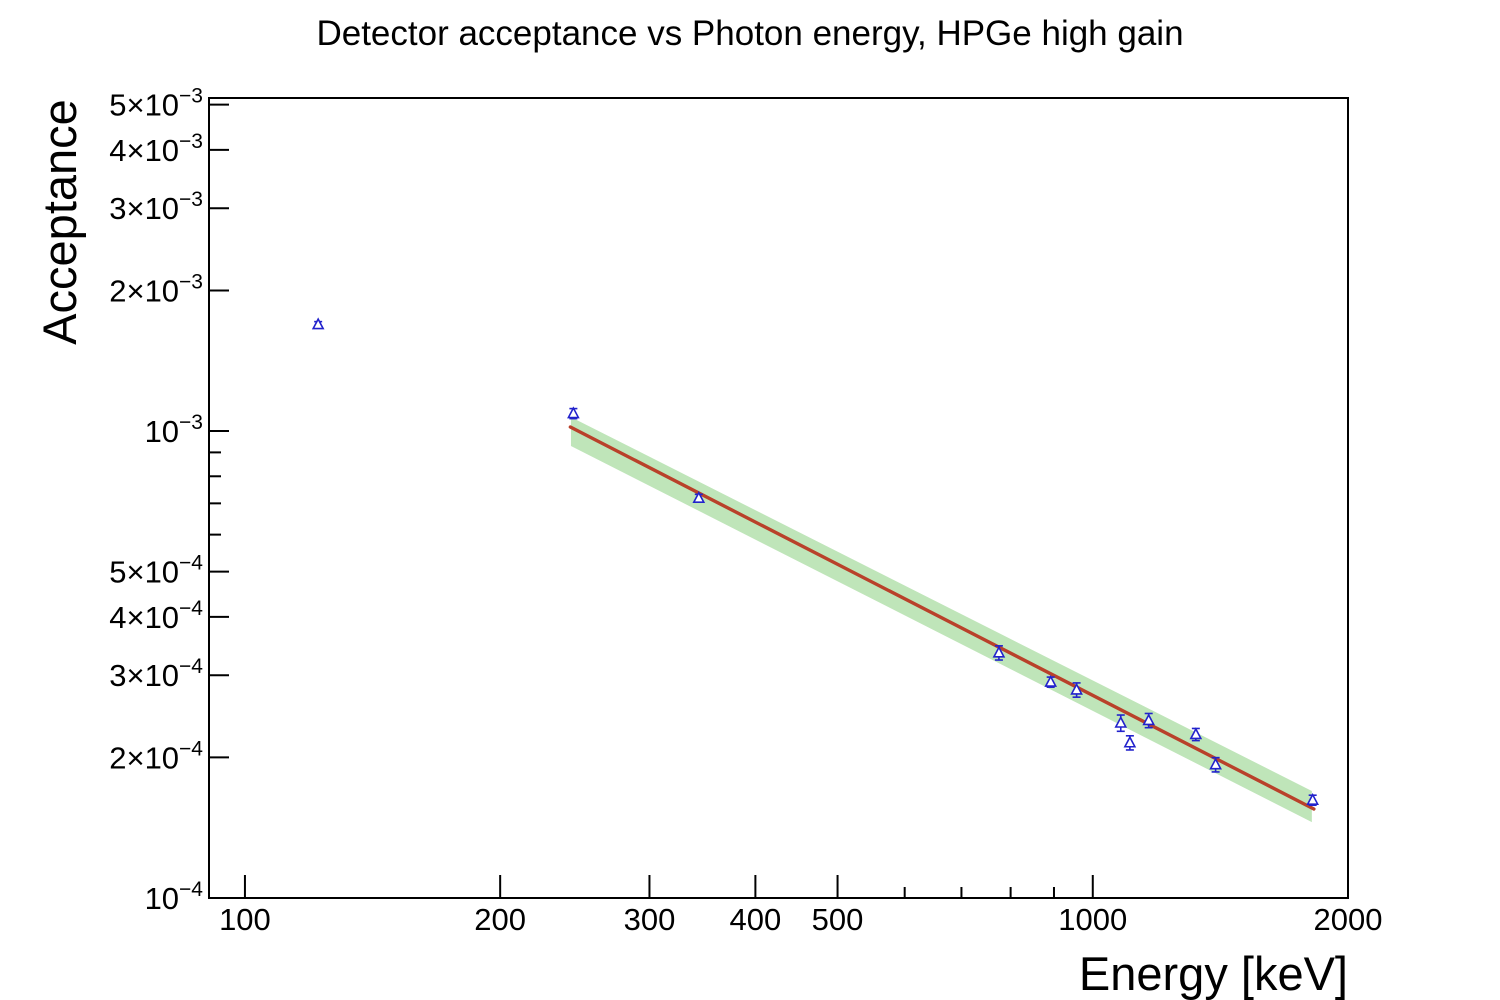 The width and height of the screenshot is (1500, 1000). Describe the element at coordinates (1092, 919) in the screenshot. I see `x-tick-label: 1000` at that location.